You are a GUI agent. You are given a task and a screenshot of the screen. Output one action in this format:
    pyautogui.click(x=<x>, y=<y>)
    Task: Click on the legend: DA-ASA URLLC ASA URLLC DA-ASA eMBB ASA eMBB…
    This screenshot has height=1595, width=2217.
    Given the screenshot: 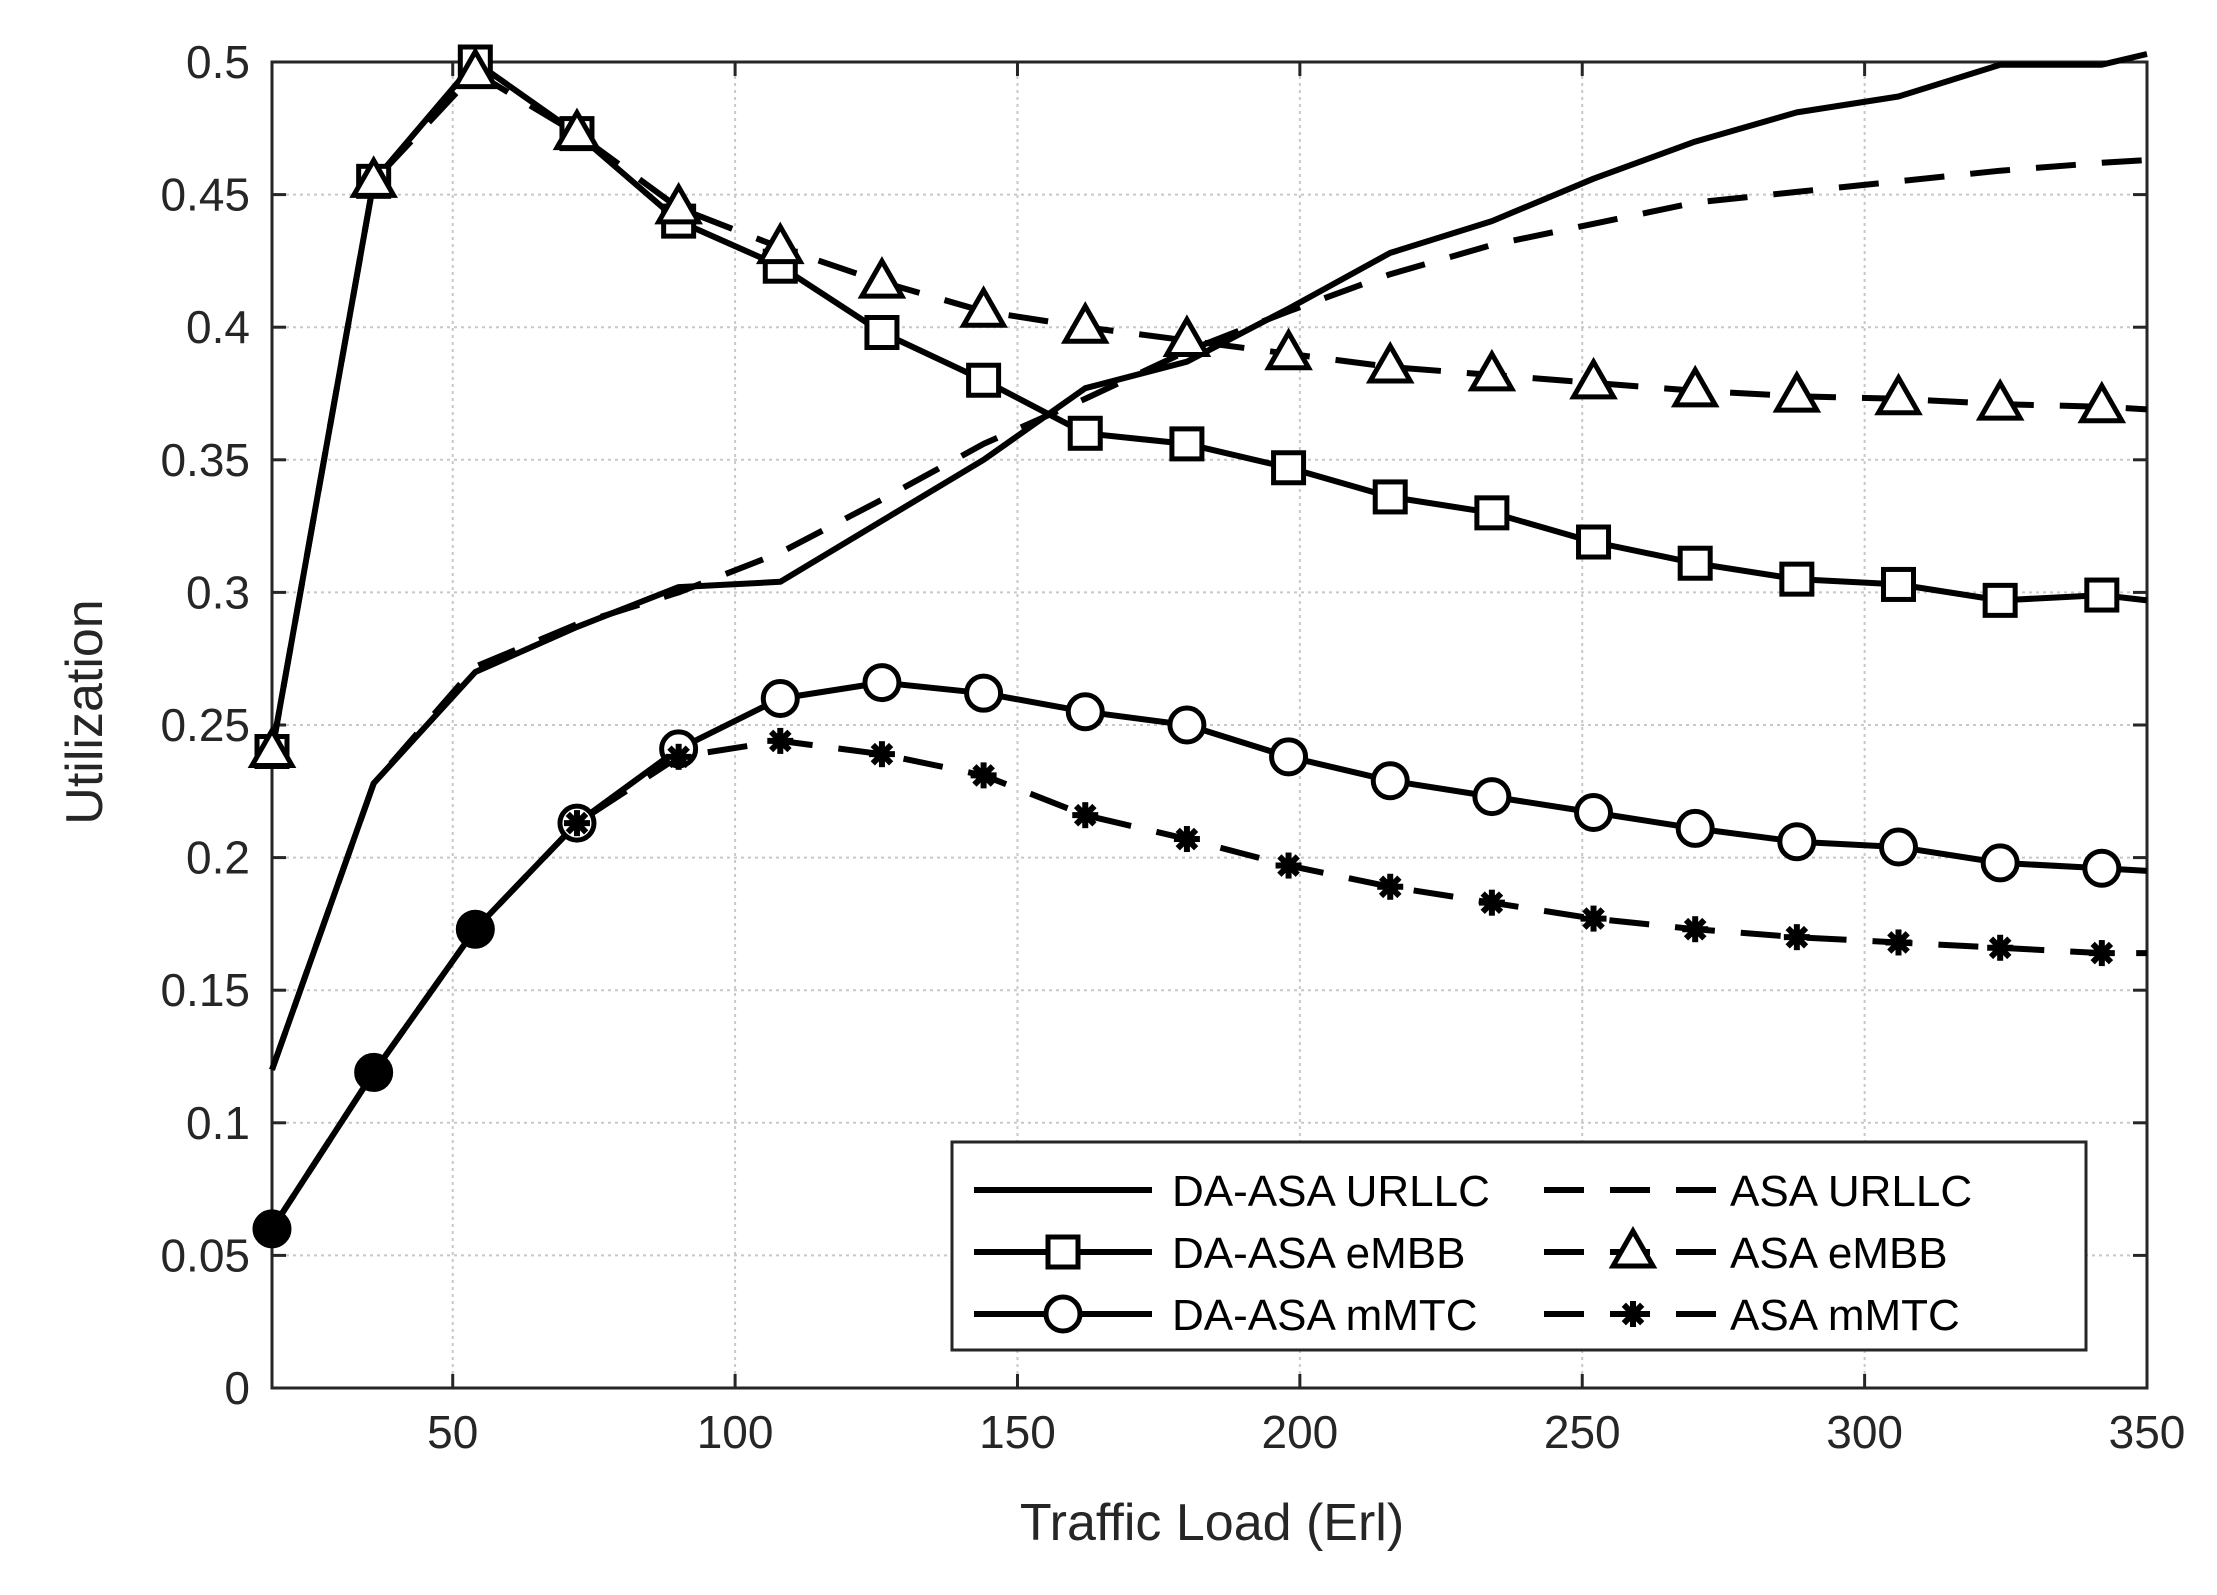 What is the action you would take?
    pyautogui.click(x=1519, y=1246)
    